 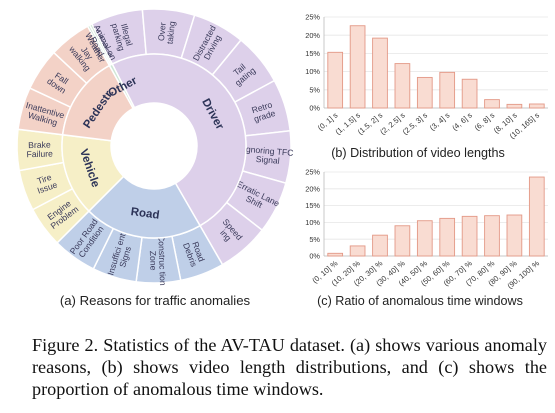 I want to click on pie-label-ignoring-tfc-signal: Ignoring TFCSignal, so click(x=267, y=155).